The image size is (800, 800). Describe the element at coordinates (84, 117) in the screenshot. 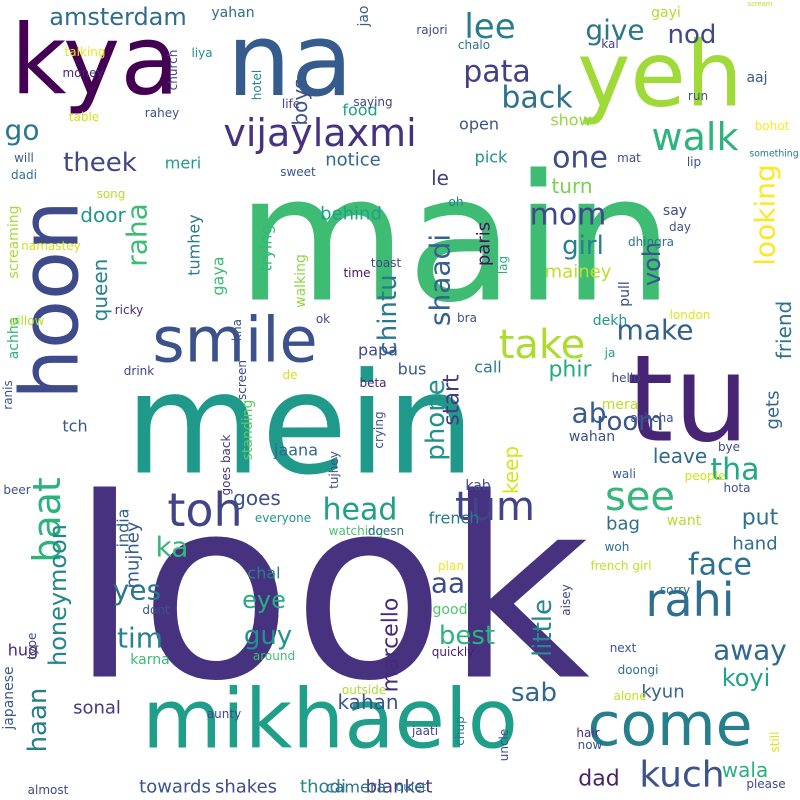

I see `cloud-word: table` at that location.